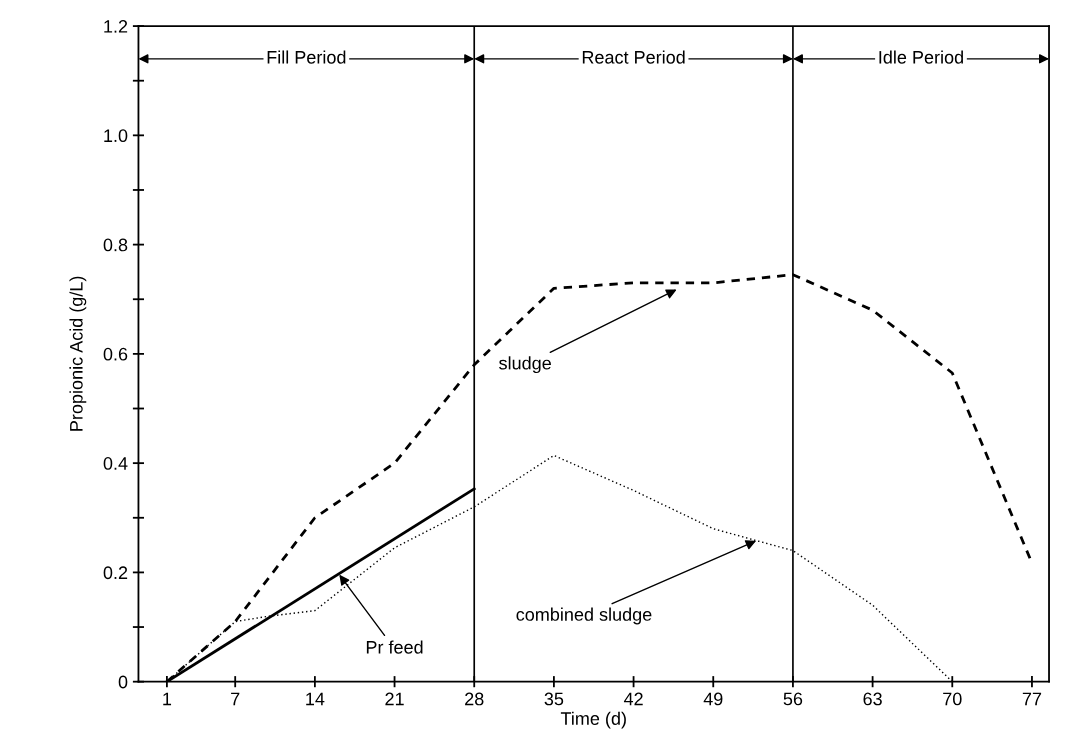 The image size is (1065, 745). Describe the element at coordinates (633, 699) in the screenshot. I see `x-tick-label: 42` at that location.